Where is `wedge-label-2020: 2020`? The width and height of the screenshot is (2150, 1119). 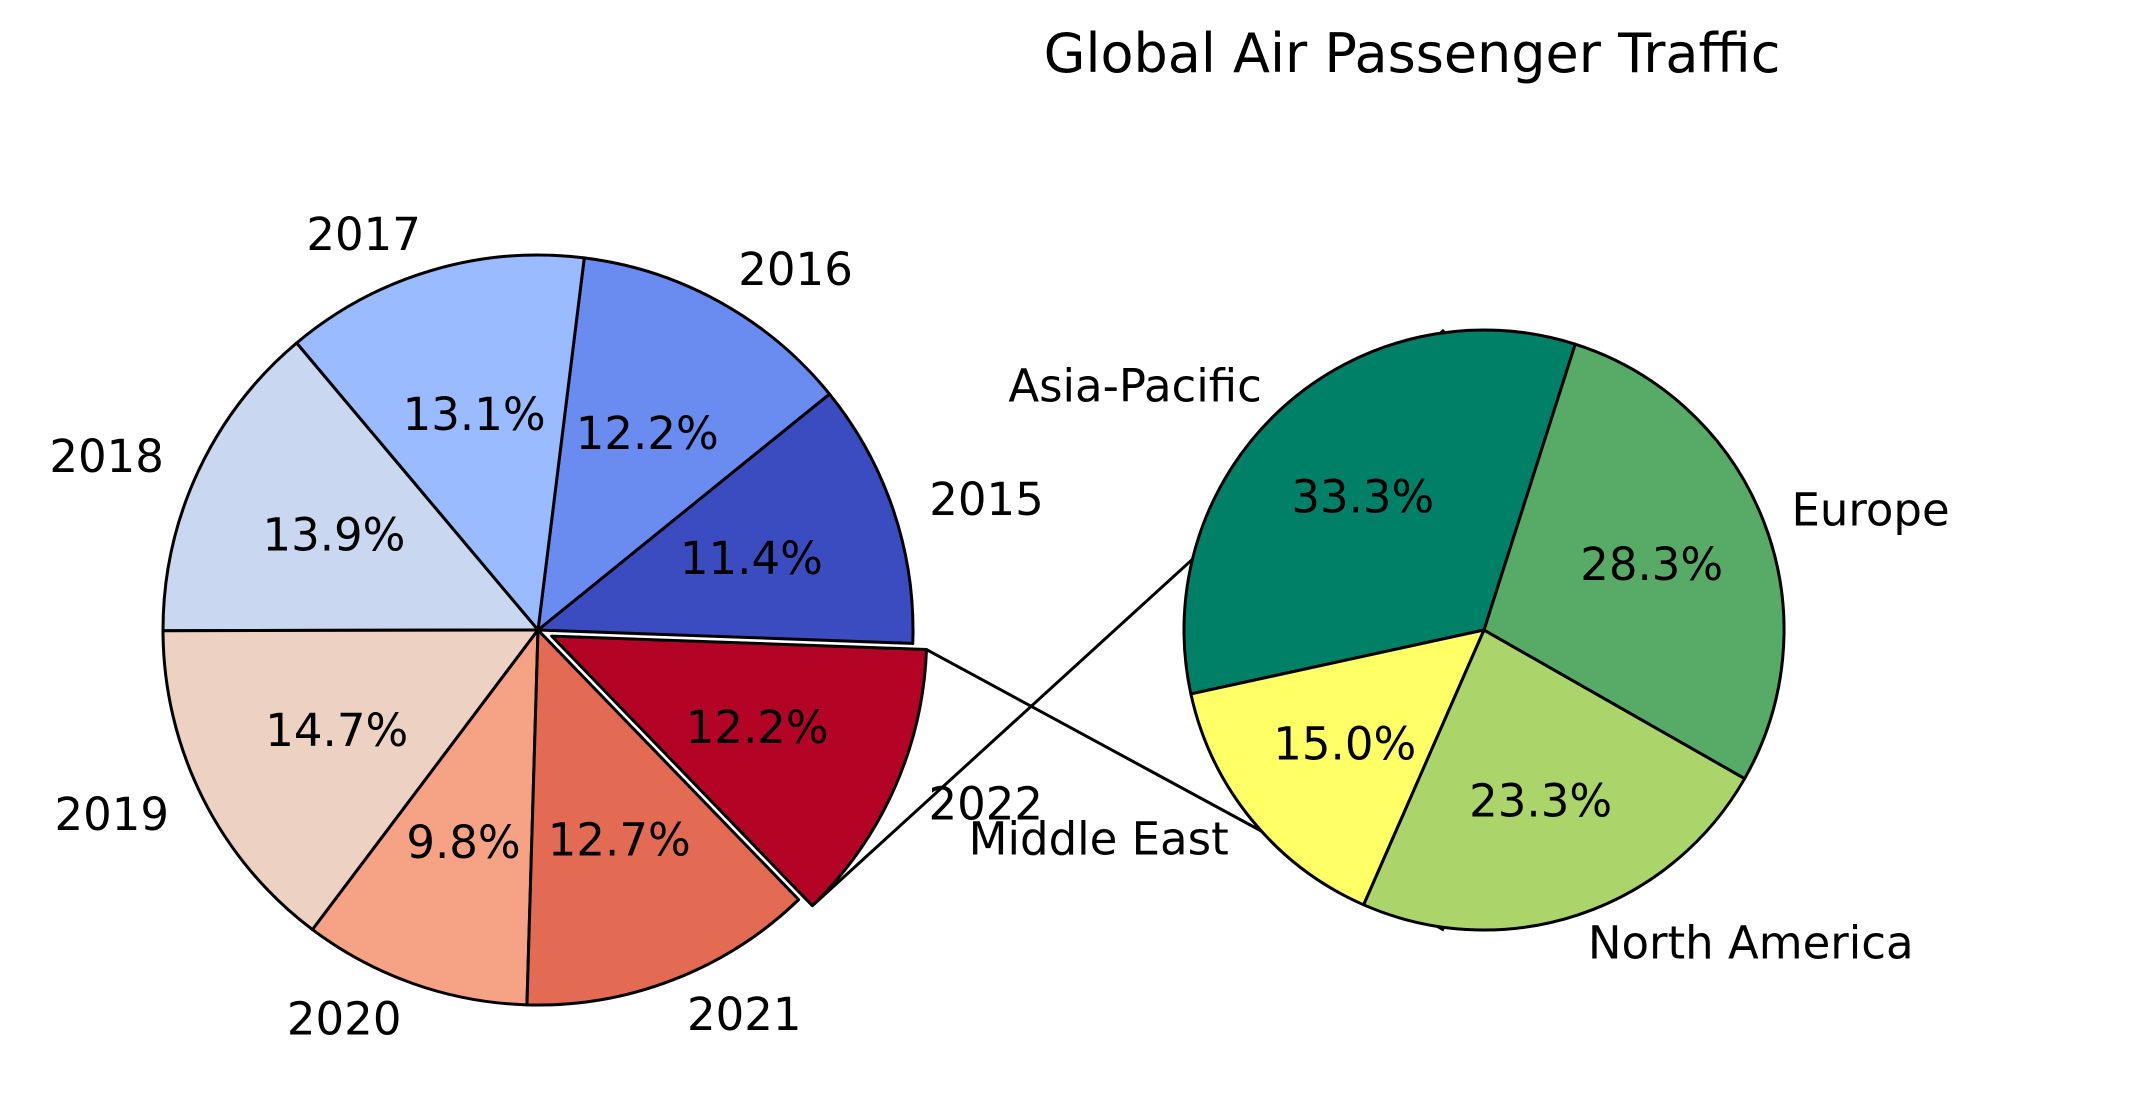
wedge-label-2020: 2020 is located at coordinates (344, 1019).